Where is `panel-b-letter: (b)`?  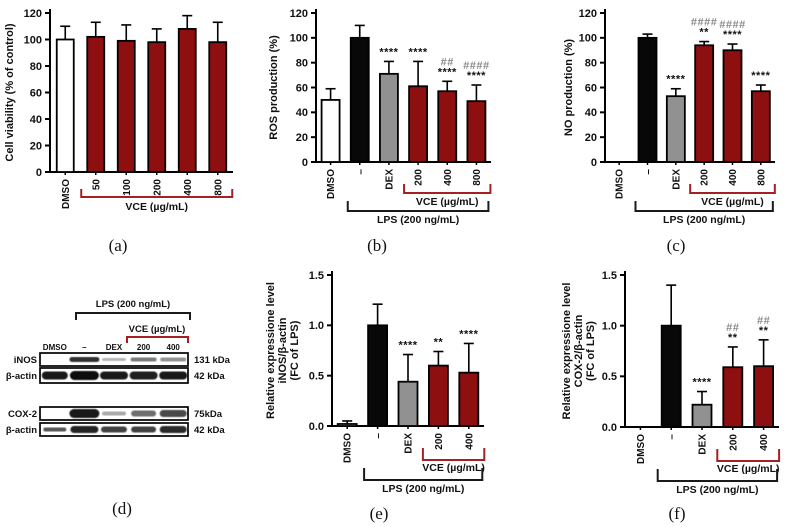
panel-b-letter: (b) is located at coordinates (377, 245).